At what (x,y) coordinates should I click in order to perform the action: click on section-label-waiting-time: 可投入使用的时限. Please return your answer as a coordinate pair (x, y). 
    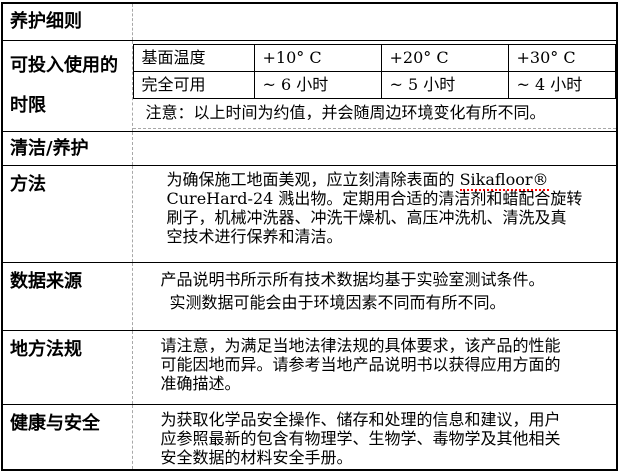
    Looking at the image, I should click on (67, 86).